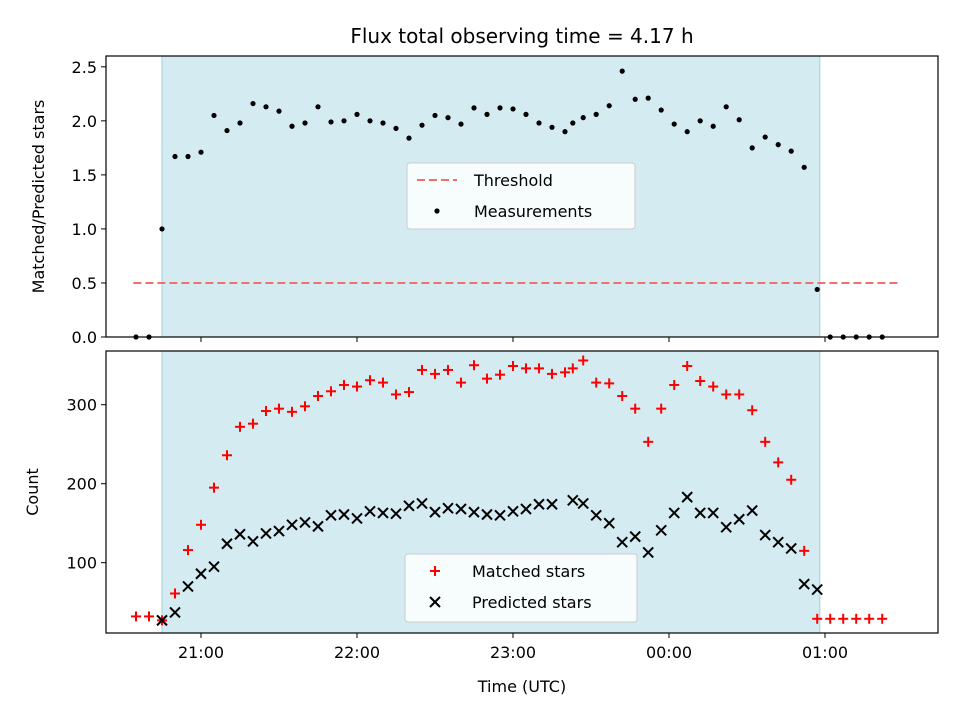 The height and width of the screenshot is (720, 960). I want to click on x-tick-label: 22:00, so click(357, 652).